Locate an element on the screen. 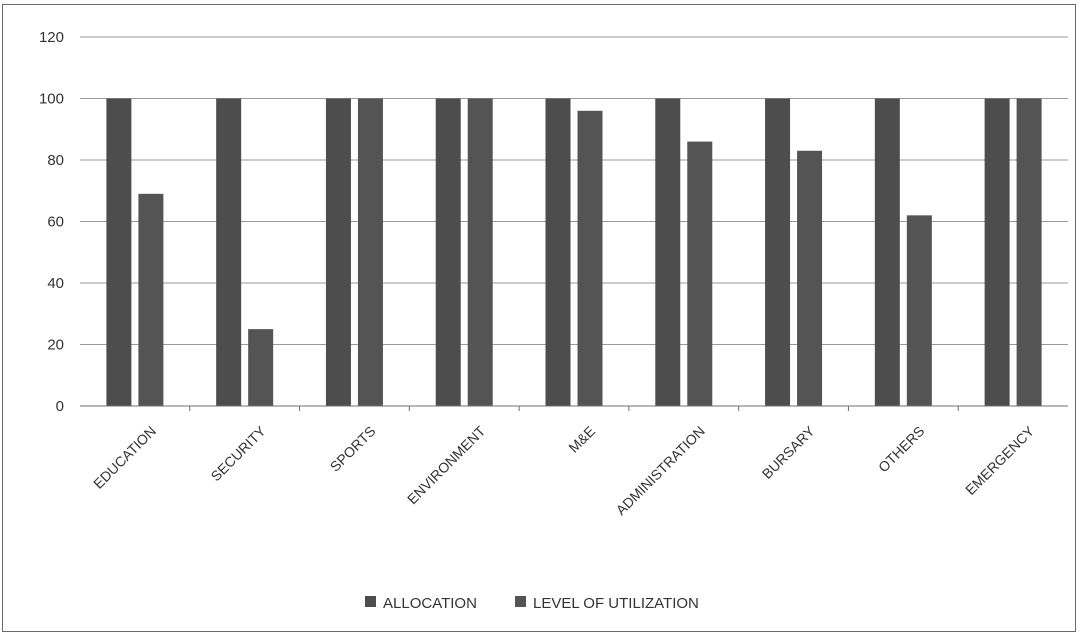 This screenshot has height=636, width=1080. x-tick-label: SPORTS is located at coordinates (353, 449).